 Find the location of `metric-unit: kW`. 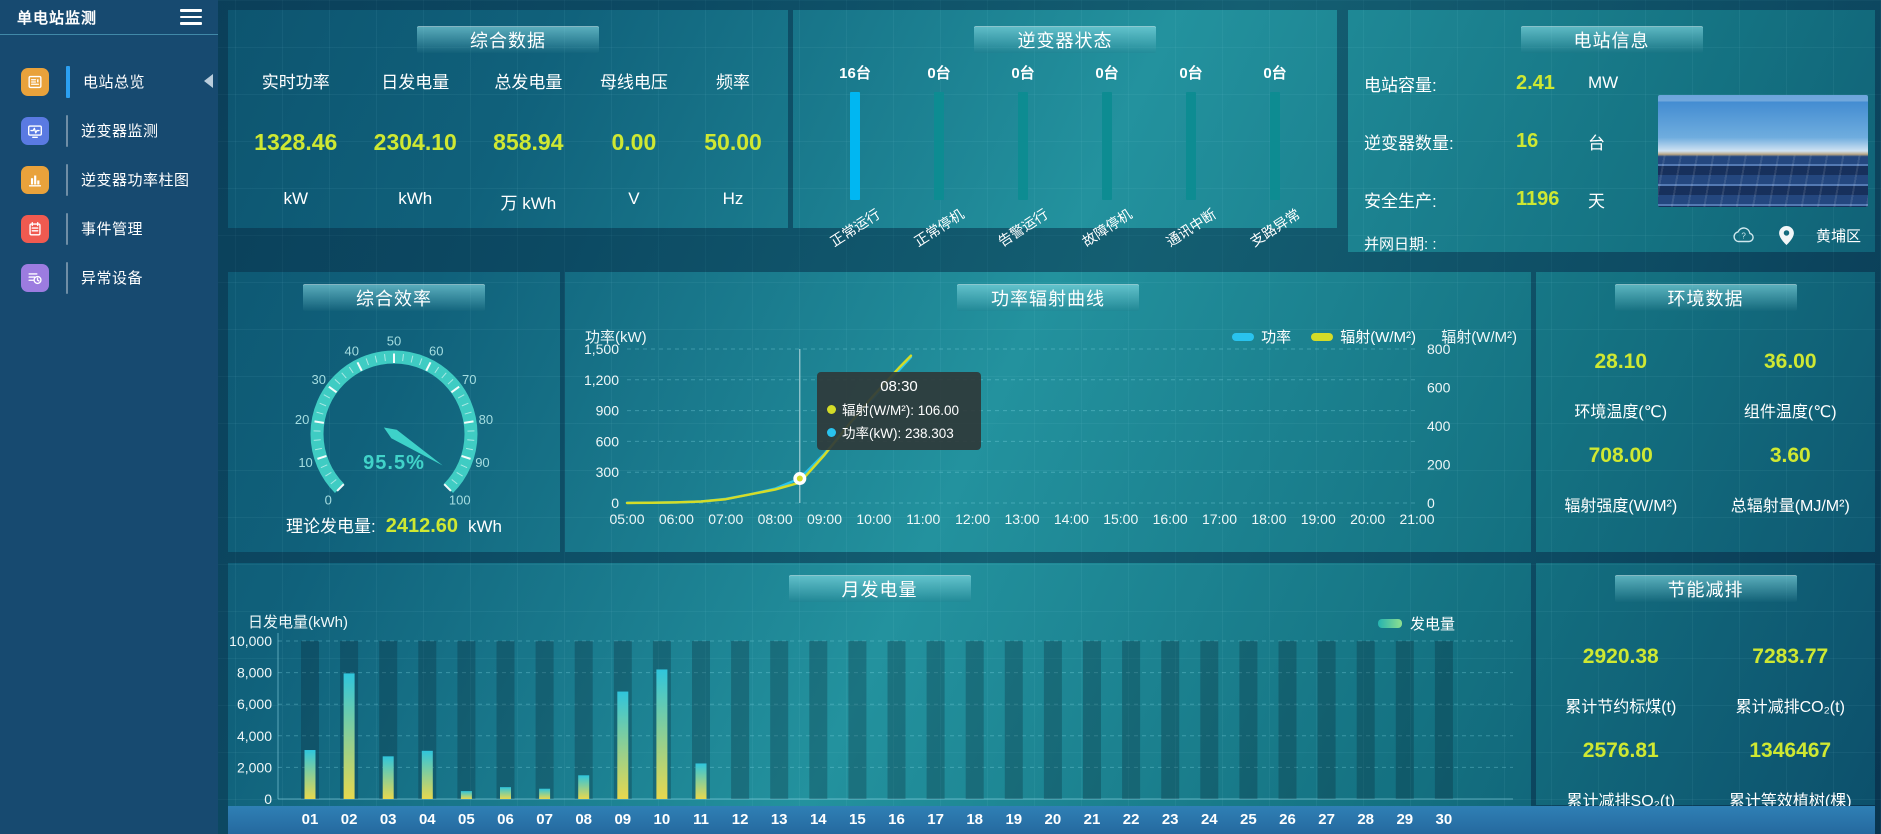

metric-unit: kW is located at coordinates (296, 198).